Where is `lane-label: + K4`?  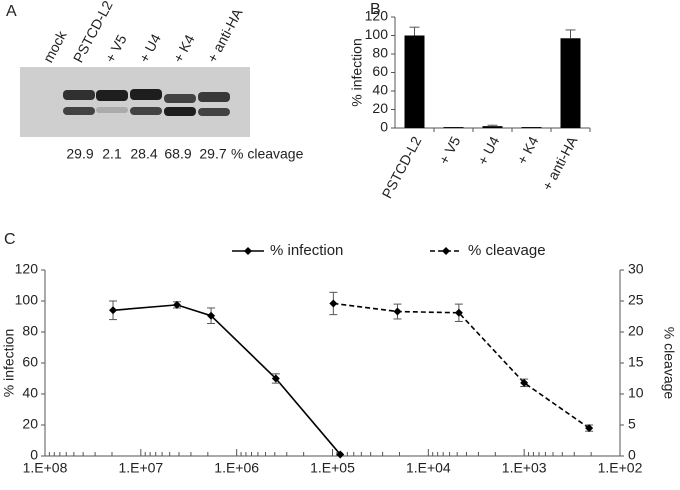 lane-label: + K4 is located at coordinates (184, 48).